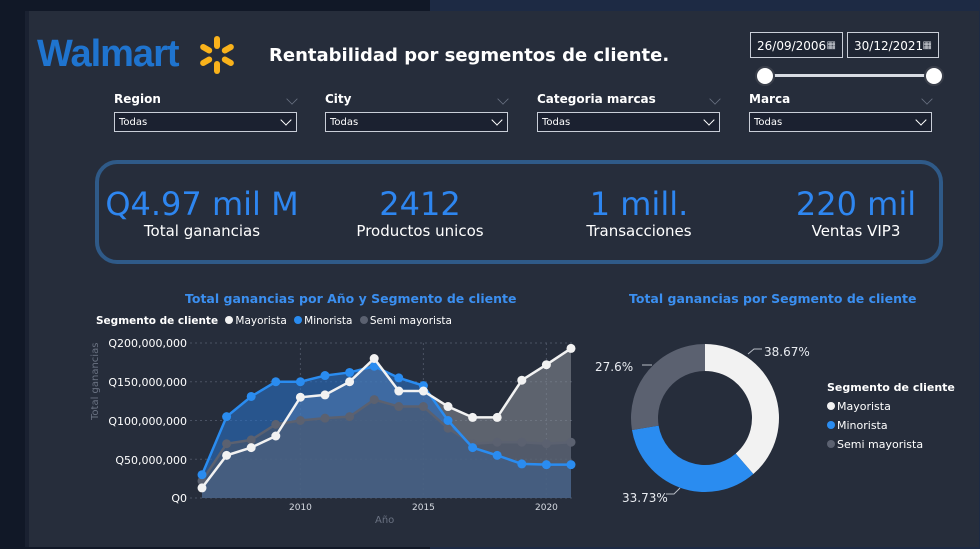  I want to click on donut-slice-semi-mayorista, so click(668, 387).